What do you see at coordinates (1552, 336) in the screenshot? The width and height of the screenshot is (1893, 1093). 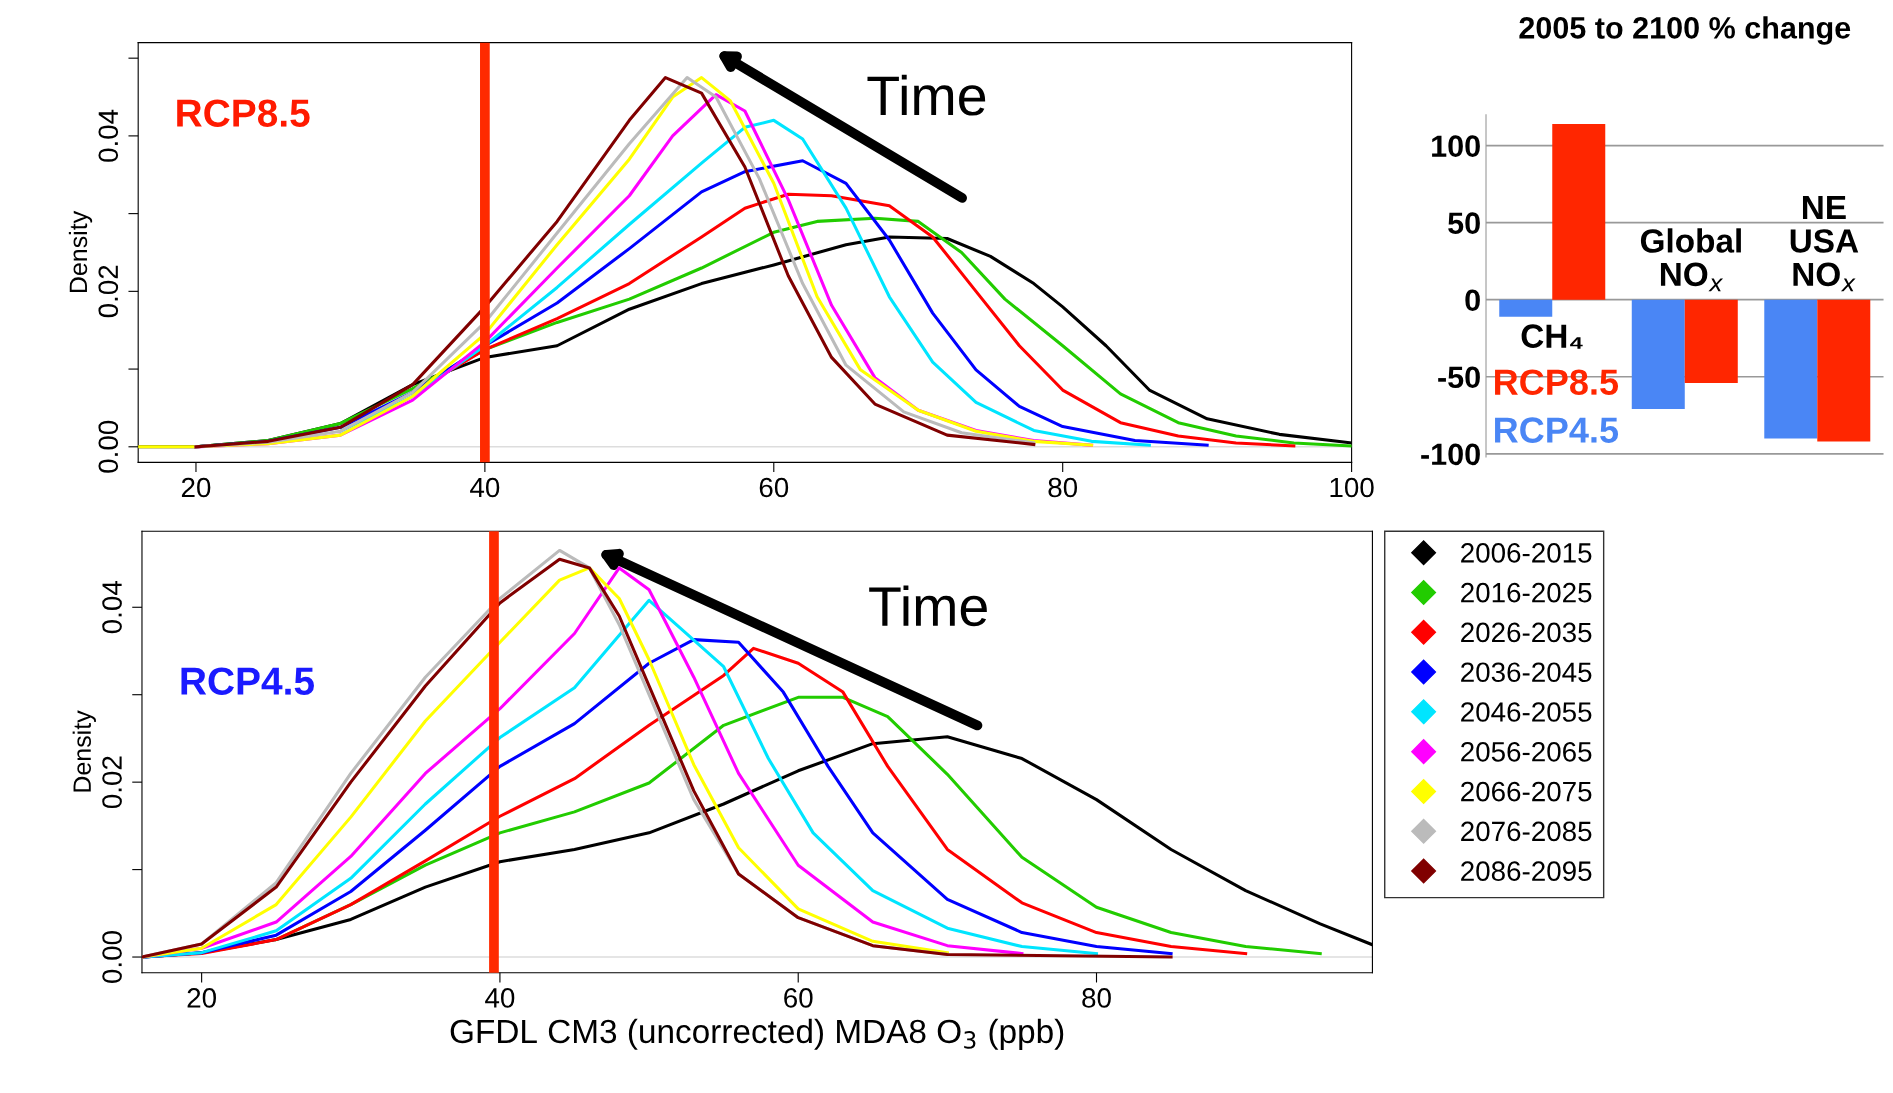 I see `x-tick-label: CH₄` at bounding box center [1552, 336].